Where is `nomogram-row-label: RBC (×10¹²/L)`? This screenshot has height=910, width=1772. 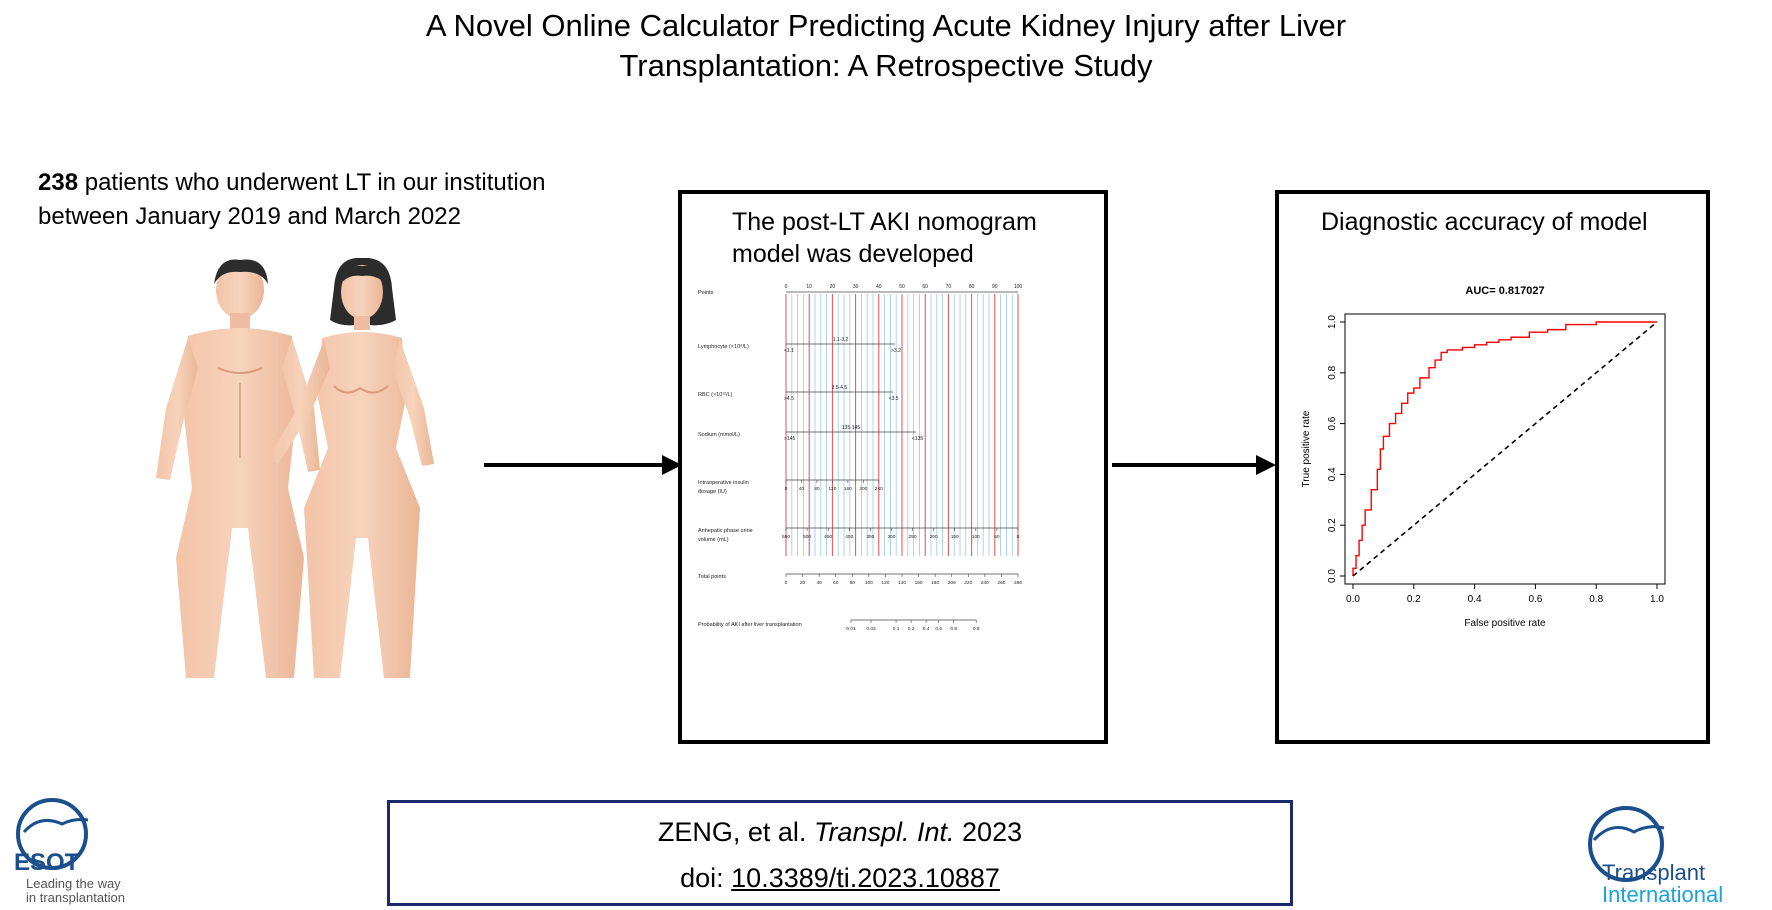 nomogram-row-label: RBC (×10¹²/L) is located at coordinates (715, 395).